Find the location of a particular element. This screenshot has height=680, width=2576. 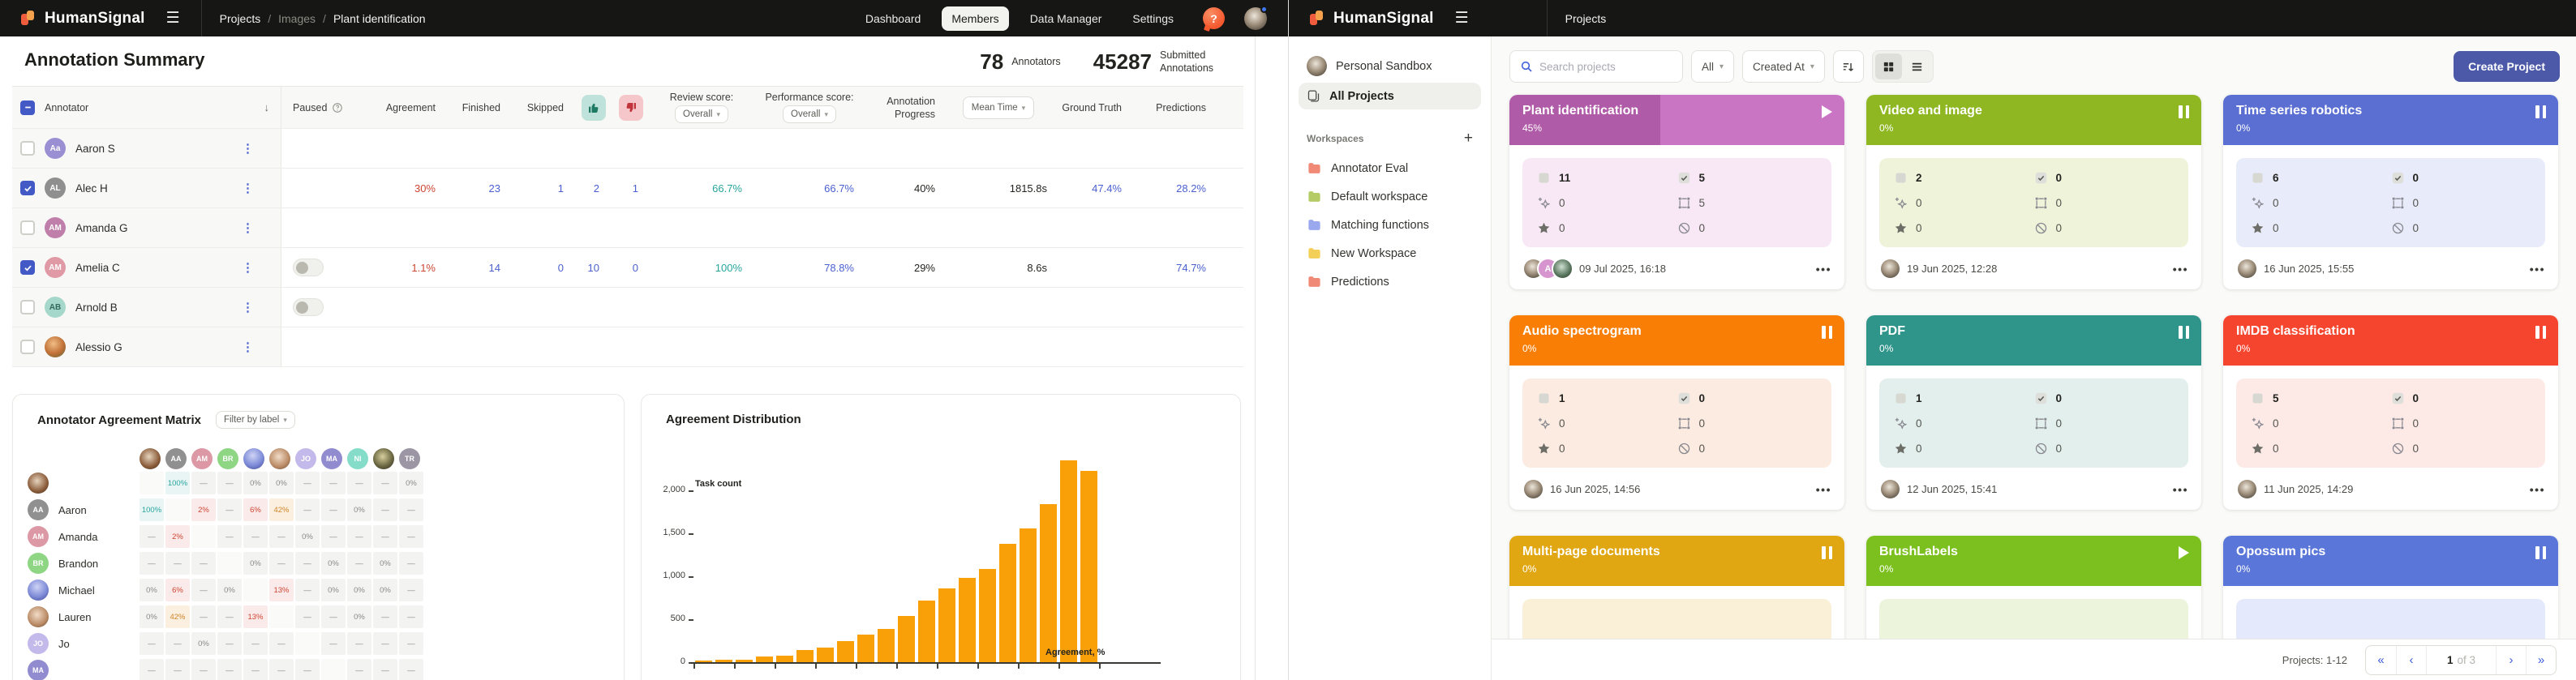

tab-dashboard: Dashboard is located at coordinates (893, 18).